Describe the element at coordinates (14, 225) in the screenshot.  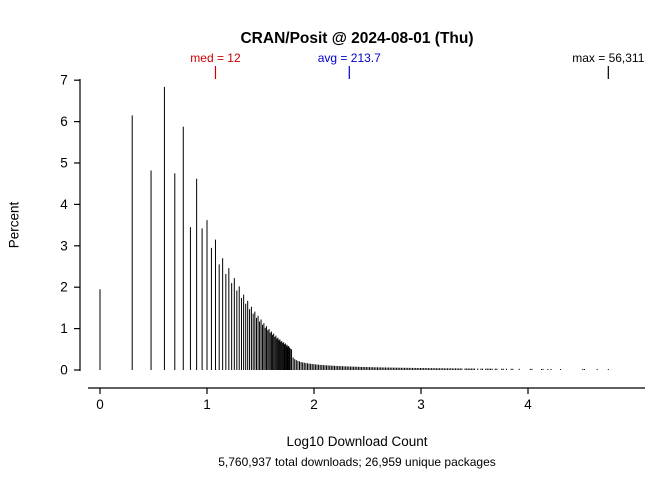
I see `y-axis-label: Percent` at that location.